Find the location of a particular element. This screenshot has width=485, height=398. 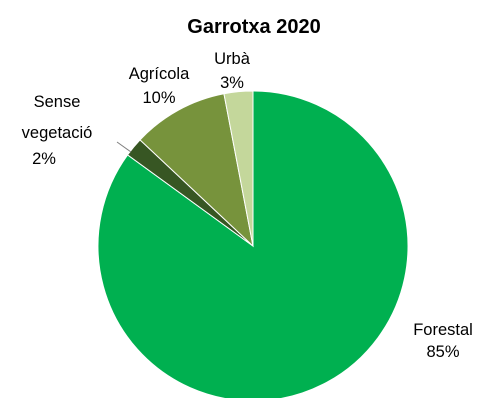

label-sense-vegetacio: Sense vegetació 2% is located at coordinates (57, 130).